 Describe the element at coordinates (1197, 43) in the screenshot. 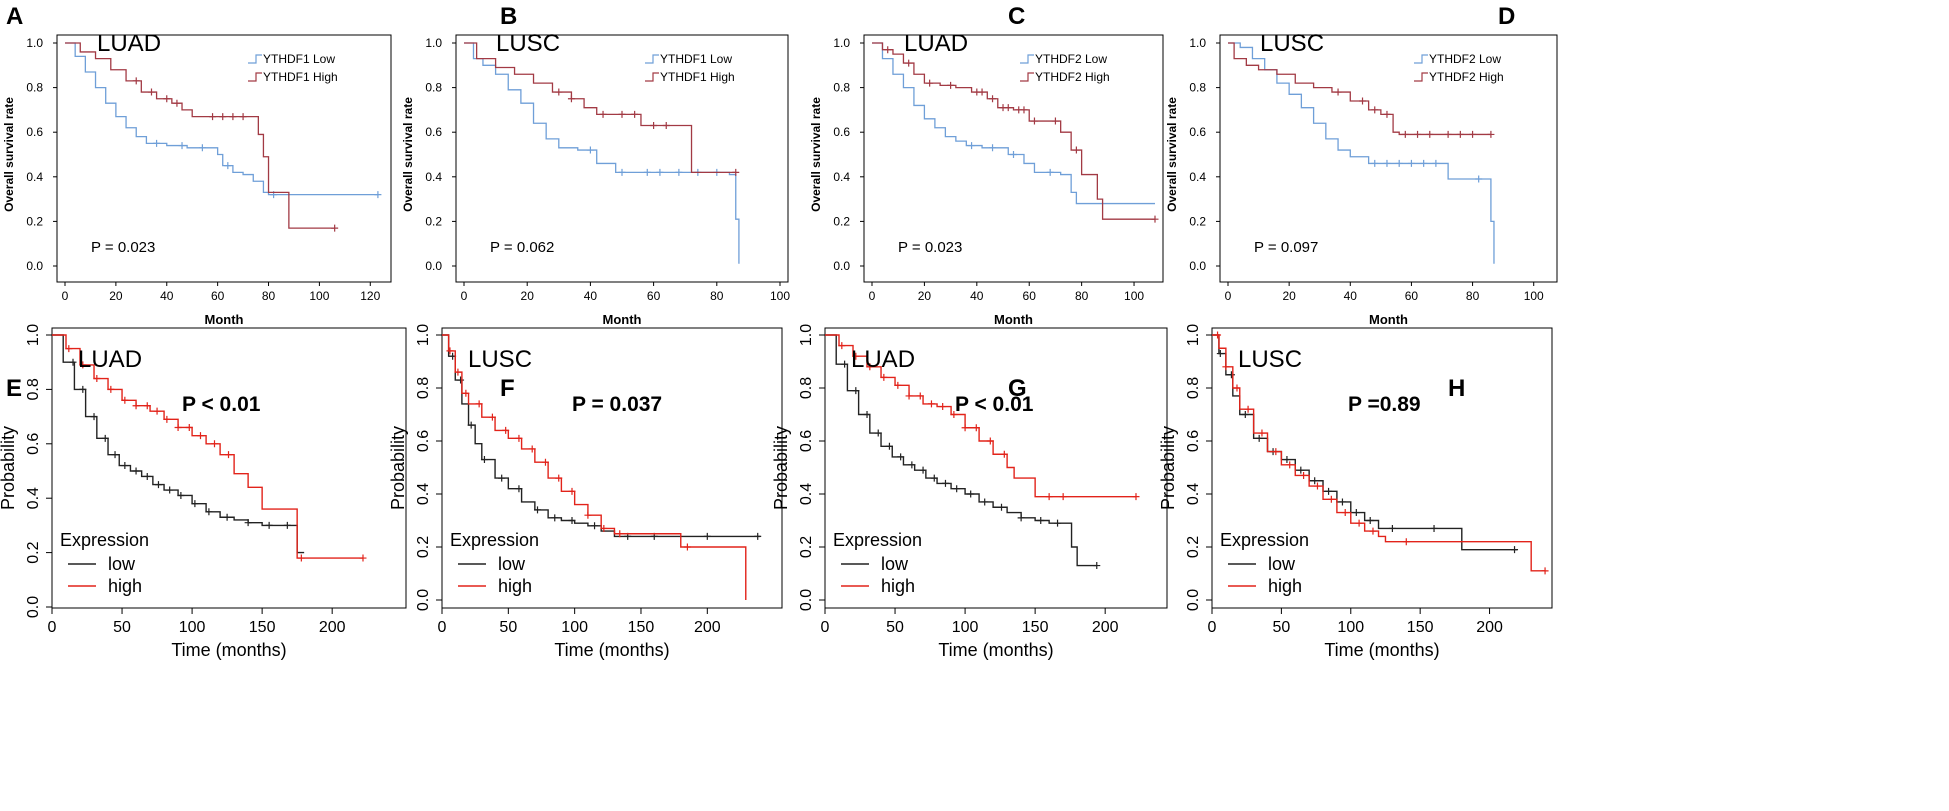

I see `p3-y-tick-label: 1.0` at that location.